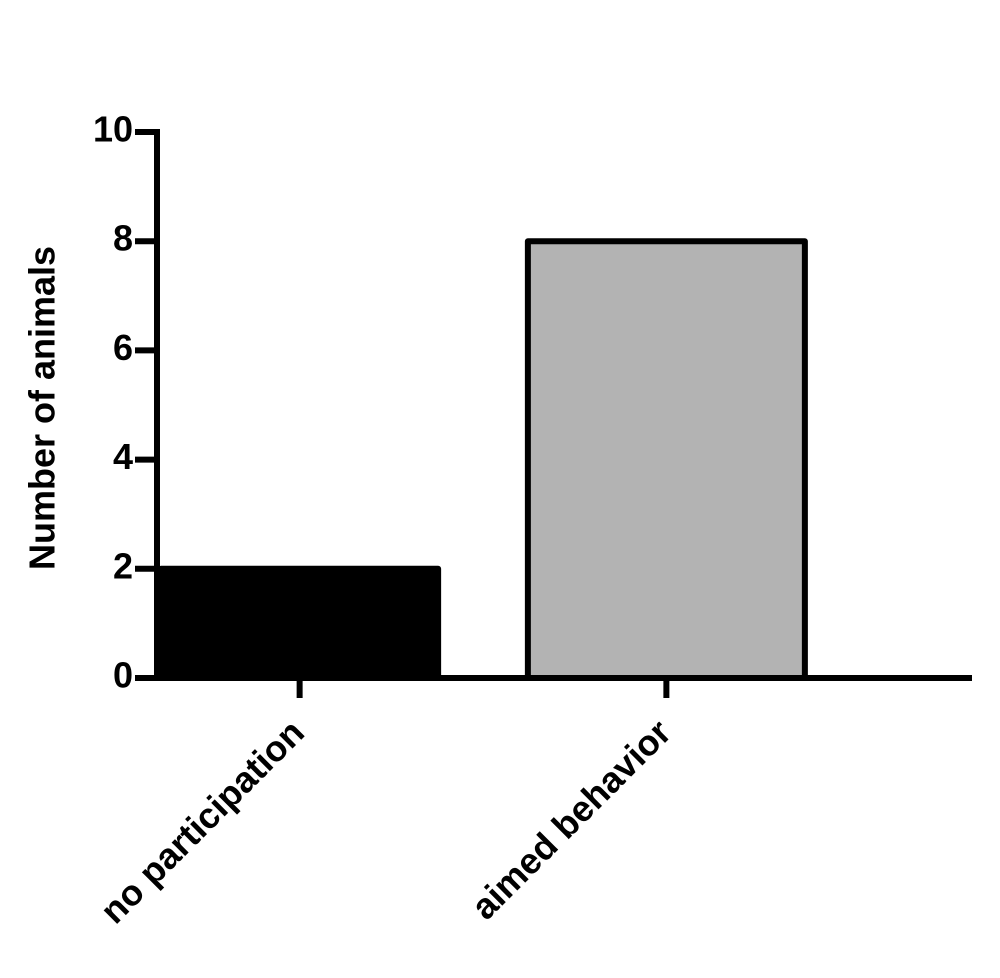 The width and height of the screenshot is (1000, 978). I want to click on y-tick-label: 2, so click(123, 565).